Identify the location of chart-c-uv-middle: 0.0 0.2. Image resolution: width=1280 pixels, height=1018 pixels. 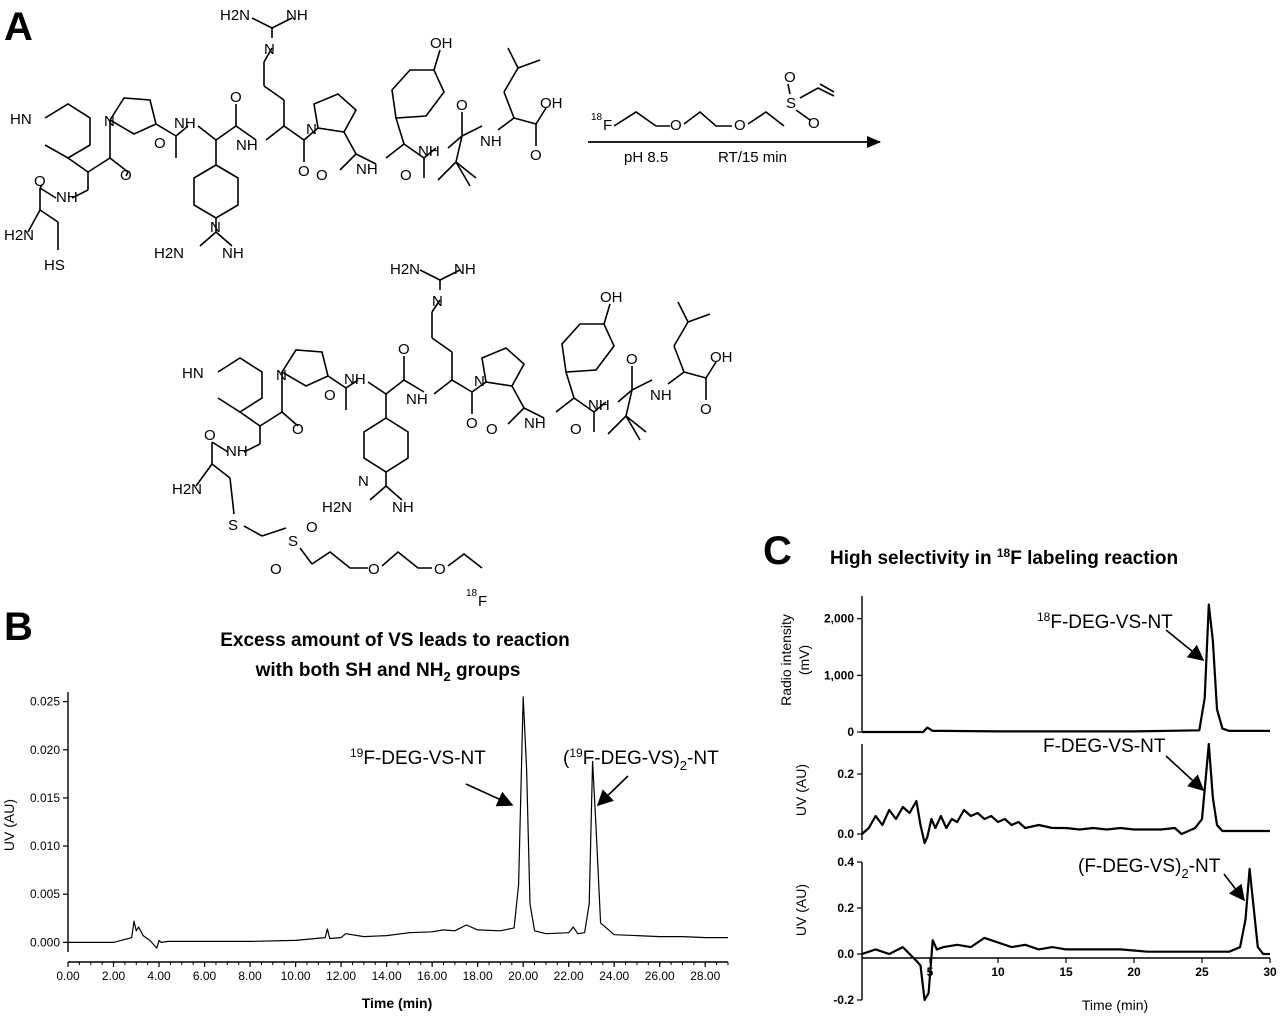
(1053, 793).